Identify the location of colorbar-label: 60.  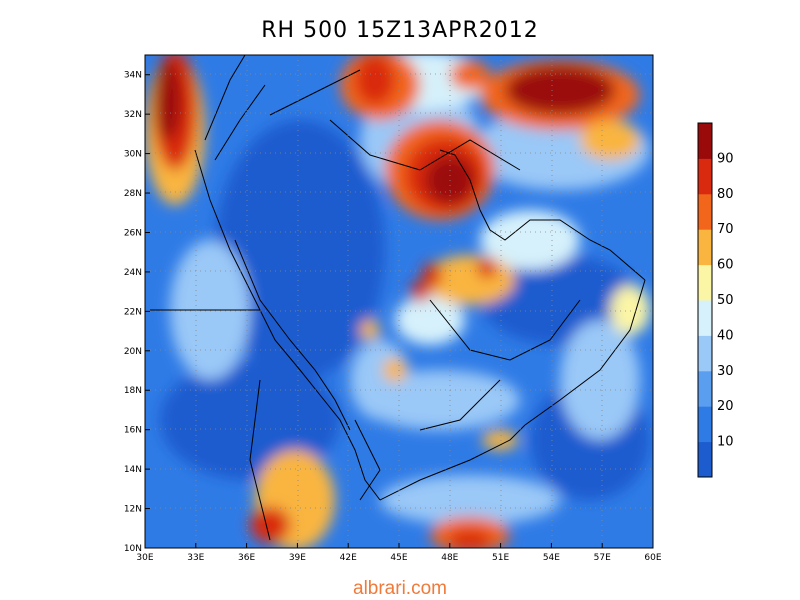
(725, 265).